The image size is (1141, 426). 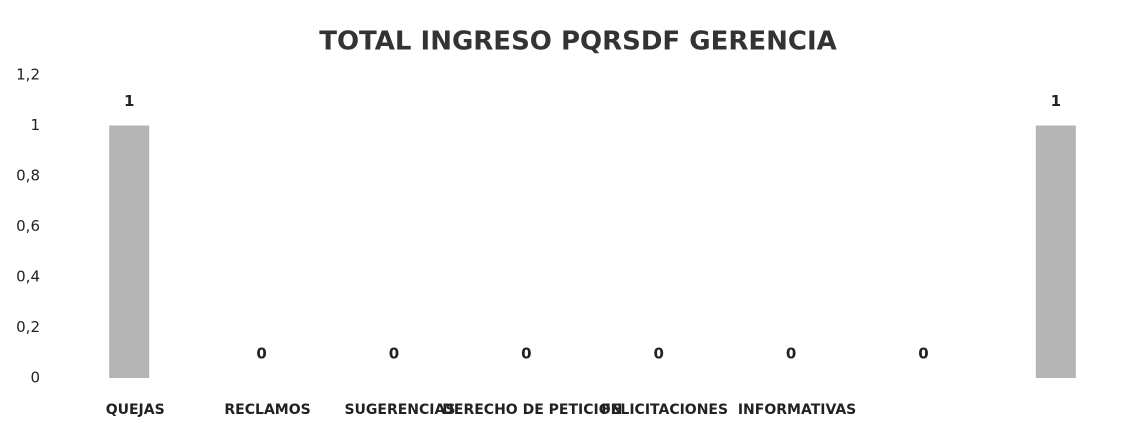 What do you see at coordinates (578, 42) in the screenshot?
I see `chart-title: TOTAL INGRESO PQRSDF GERENCIA` at bounding box center [578, 42].